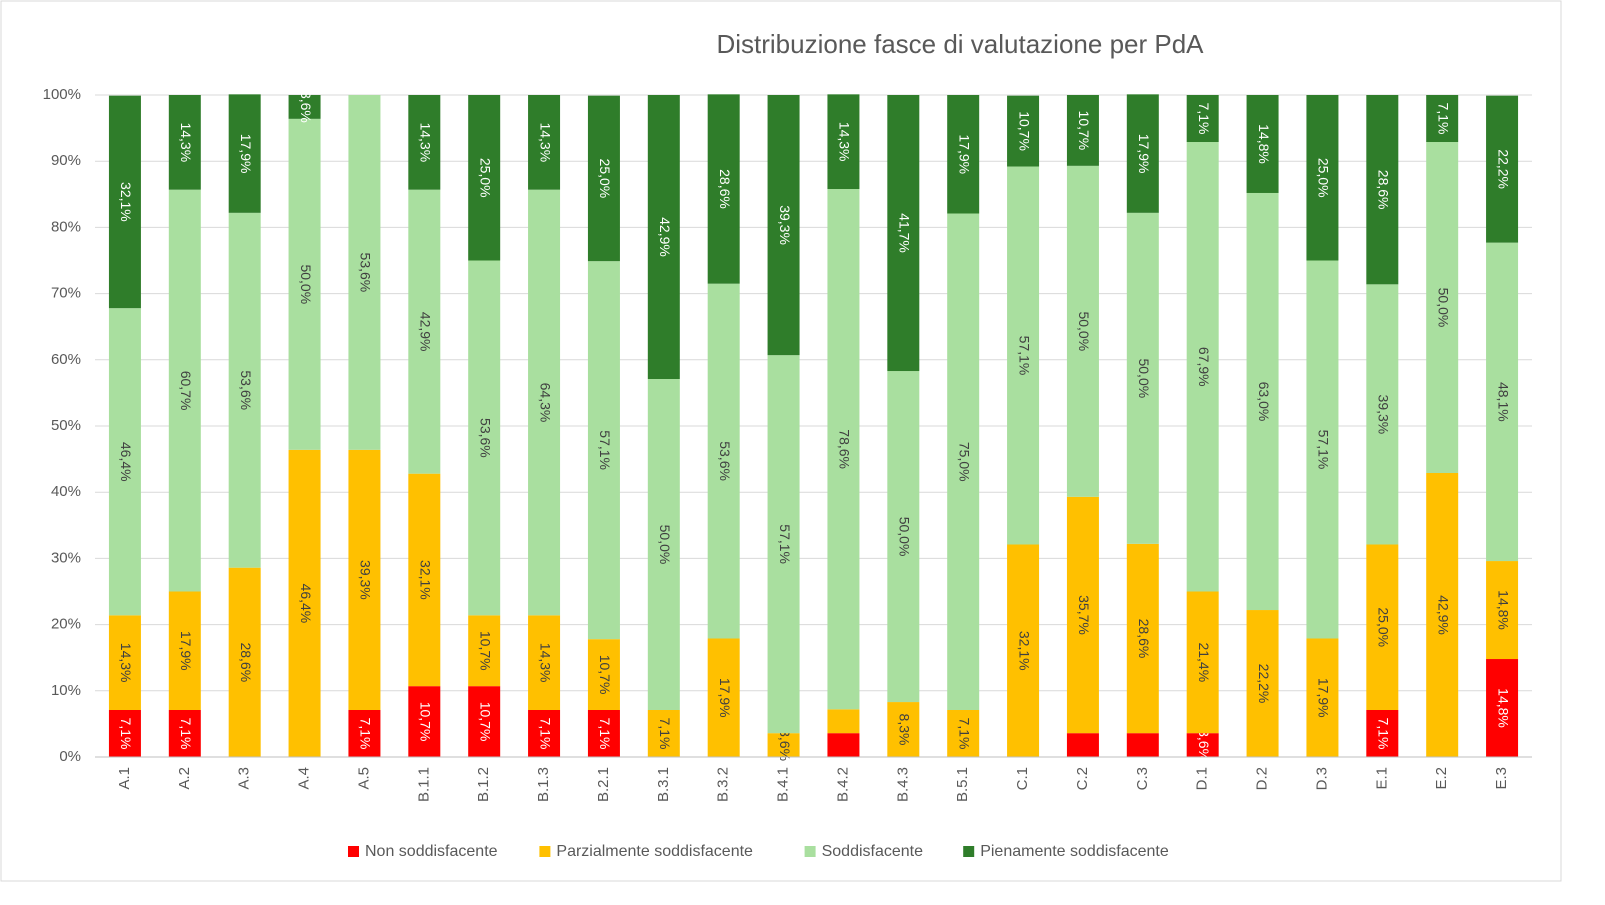 This screenshot has height=905, width=1605. Describe the element at coordinates (66, 293) in the screenshot. I see `y-tick-label: 70%` at that location.